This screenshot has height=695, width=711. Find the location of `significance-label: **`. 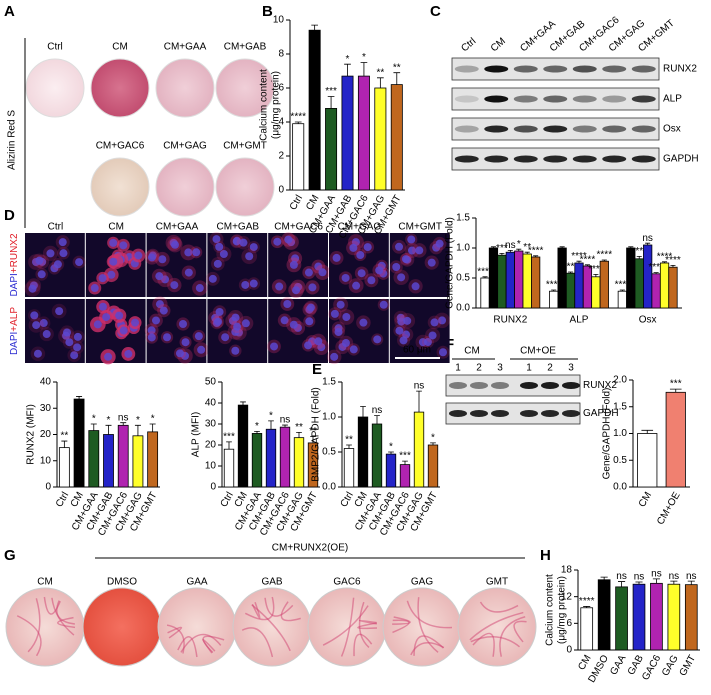

significance-label: ** is located at coordinates (380, 72).